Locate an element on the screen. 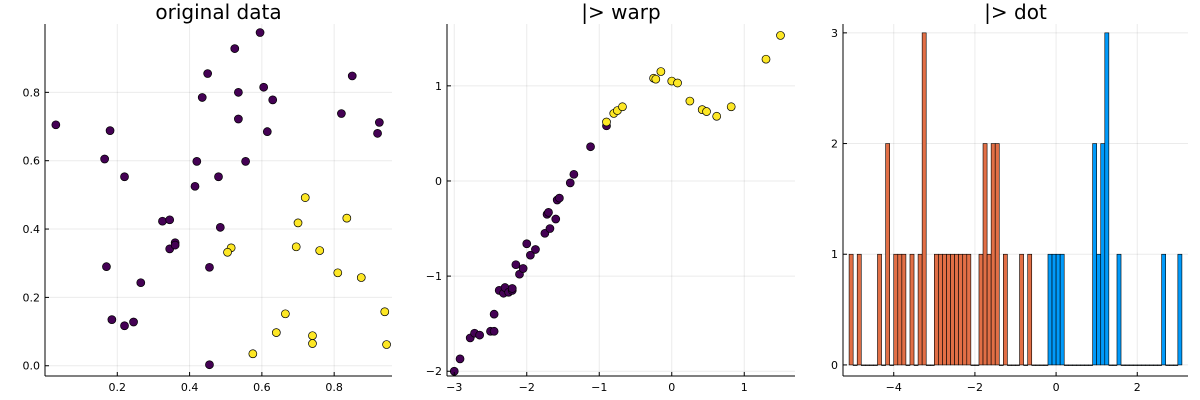 Image resolution: width=1200 pixels, height=400 pixels. x-tick-label: 0.2 is located at coordinates (118, 387).